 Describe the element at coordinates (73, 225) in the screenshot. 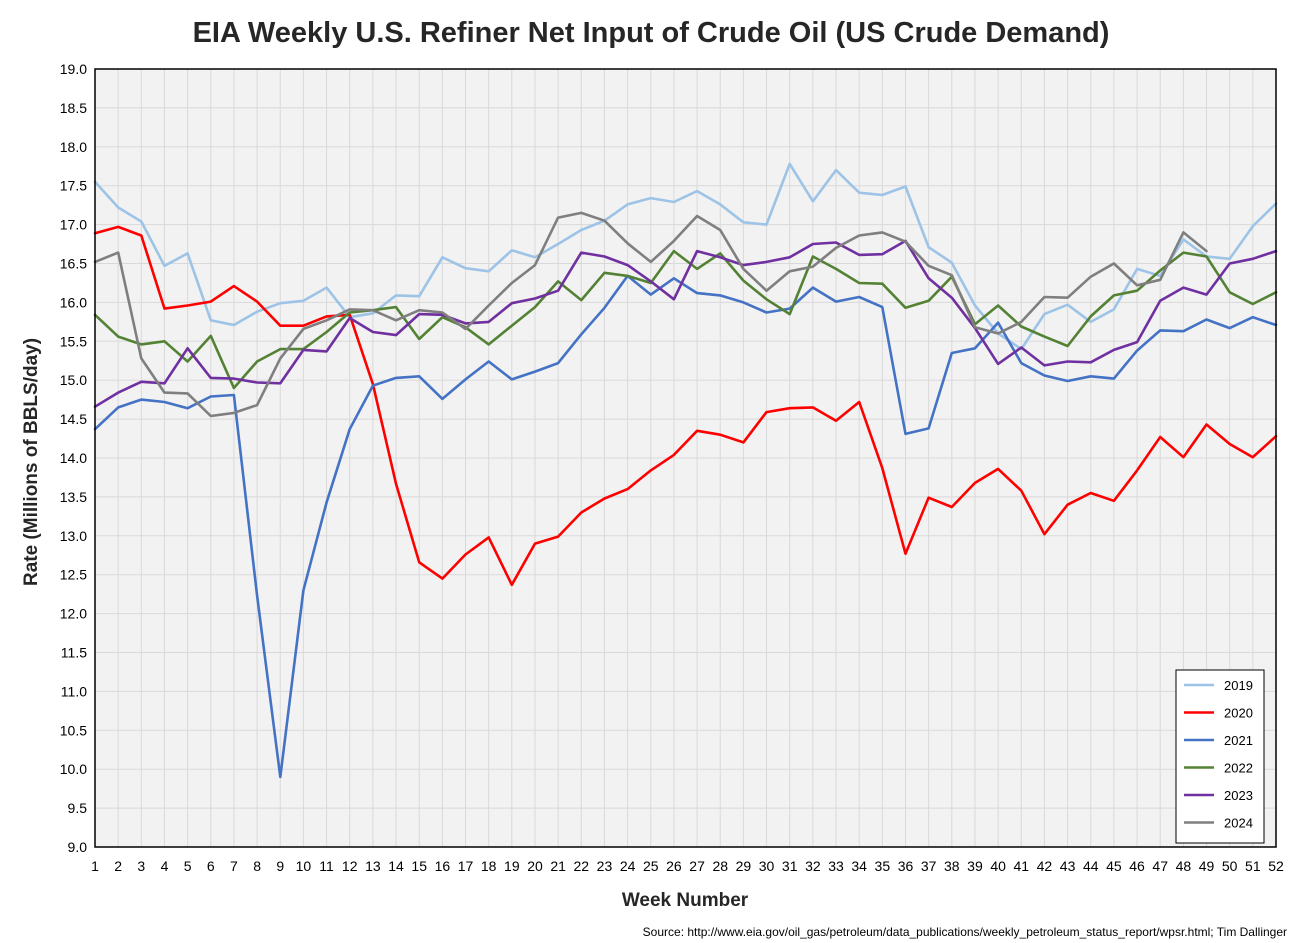

I see `y-tick-label: 17.0` at that location.